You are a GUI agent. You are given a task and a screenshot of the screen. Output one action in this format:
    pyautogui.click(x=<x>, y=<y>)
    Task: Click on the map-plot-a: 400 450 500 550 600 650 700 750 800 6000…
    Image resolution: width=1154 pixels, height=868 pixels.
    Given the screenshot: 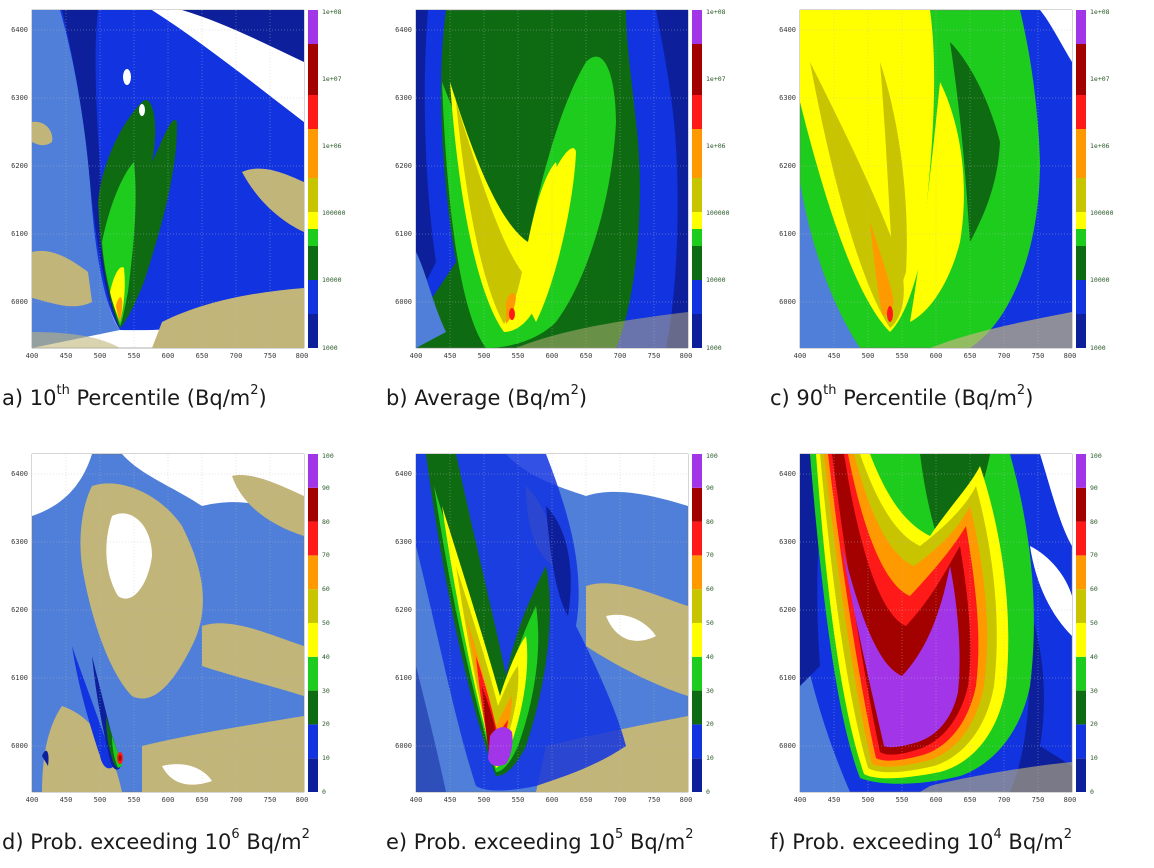 What is the action you would take?
    pyautogui.click(x=178, y=184)
    